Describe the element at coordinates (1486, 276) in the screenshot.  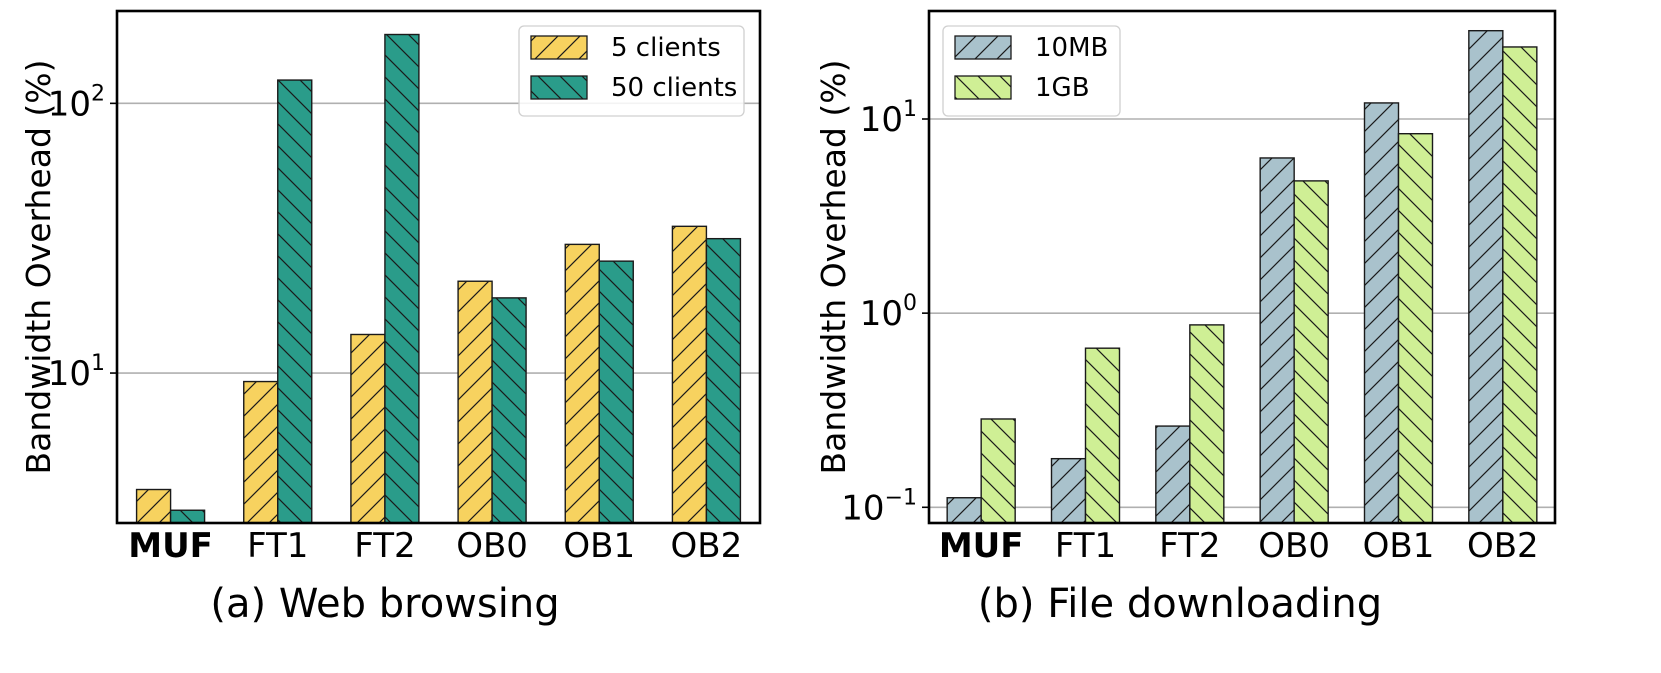
I see `bar-10mb-ob2-hatch` at that location.